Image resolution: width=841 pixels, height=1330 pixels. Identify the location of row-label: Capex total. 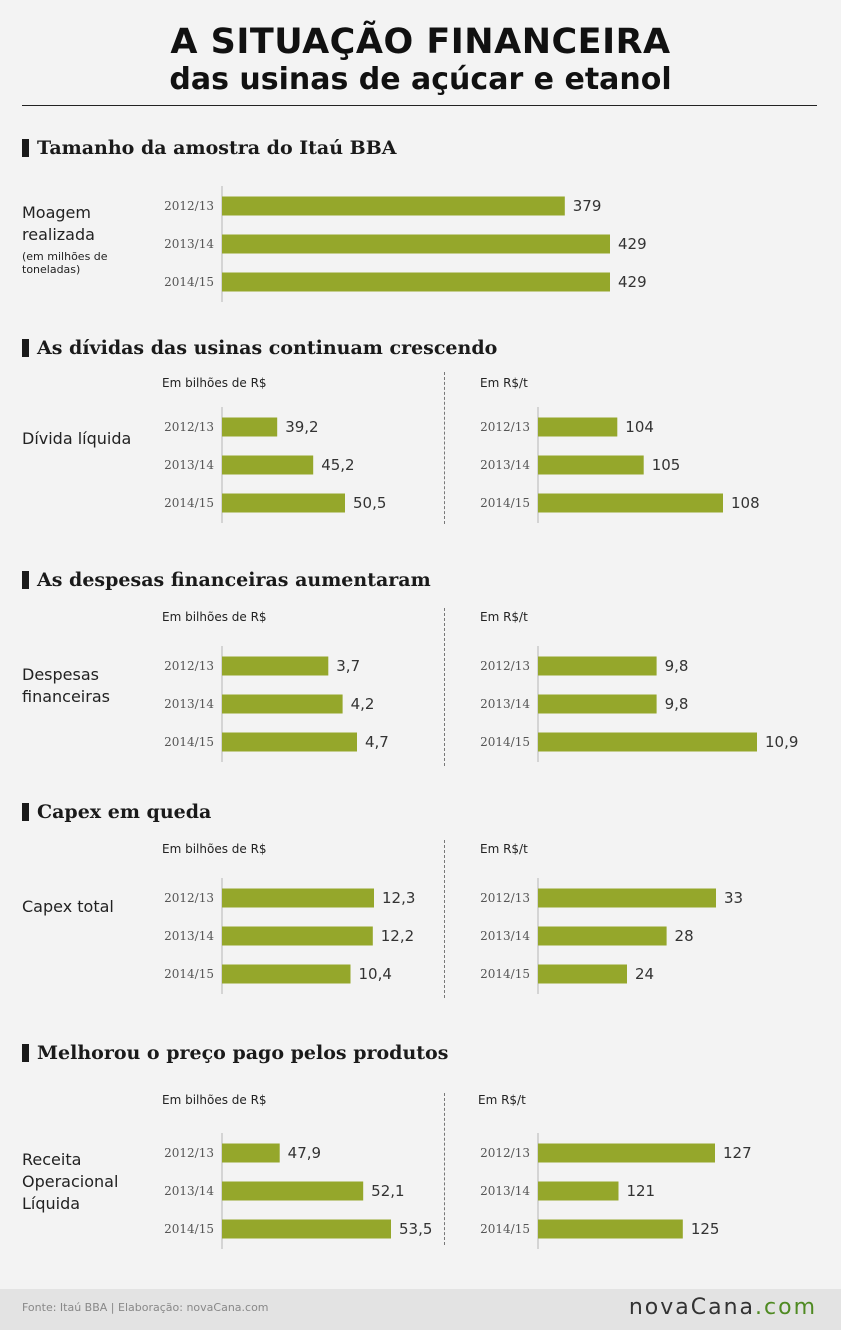
(68, 906).